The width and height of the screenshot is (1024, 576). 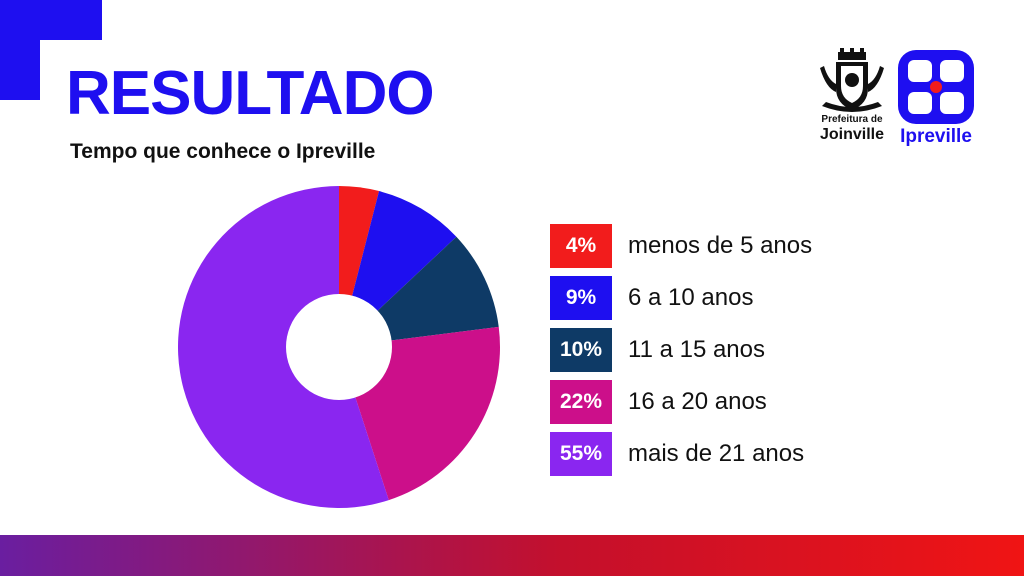 What do you see at coordinates (697, 401) in the screenshot?
I see `legend-label: 16 a 20 anos` at bounding box center [697, 401].